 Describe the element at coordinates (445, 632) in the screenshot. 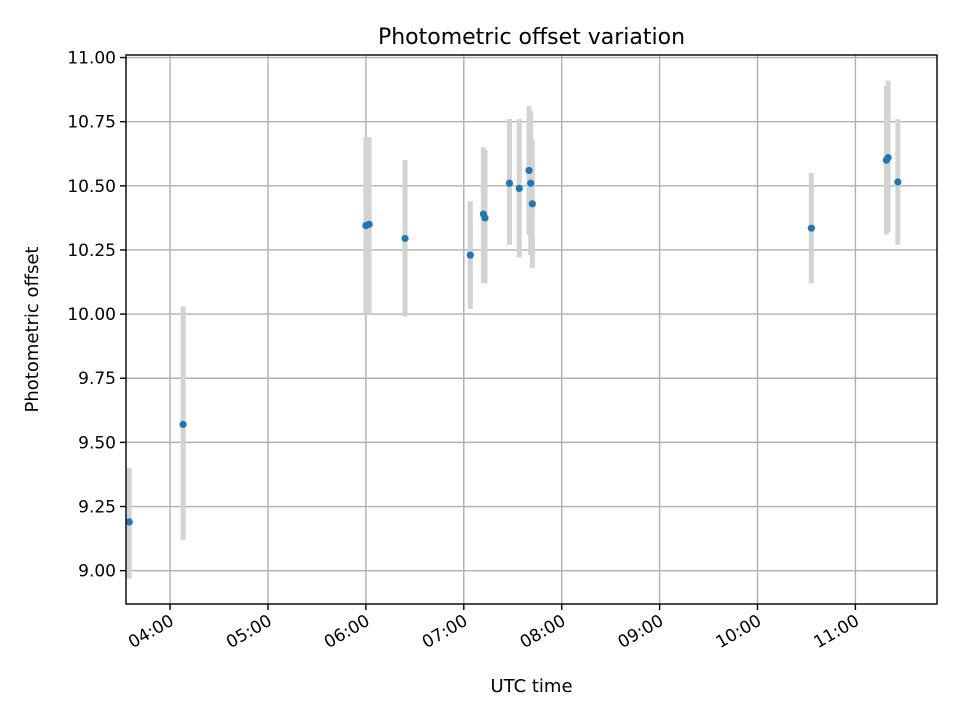

I see `x-tick-label-3: 07:00` at that location.